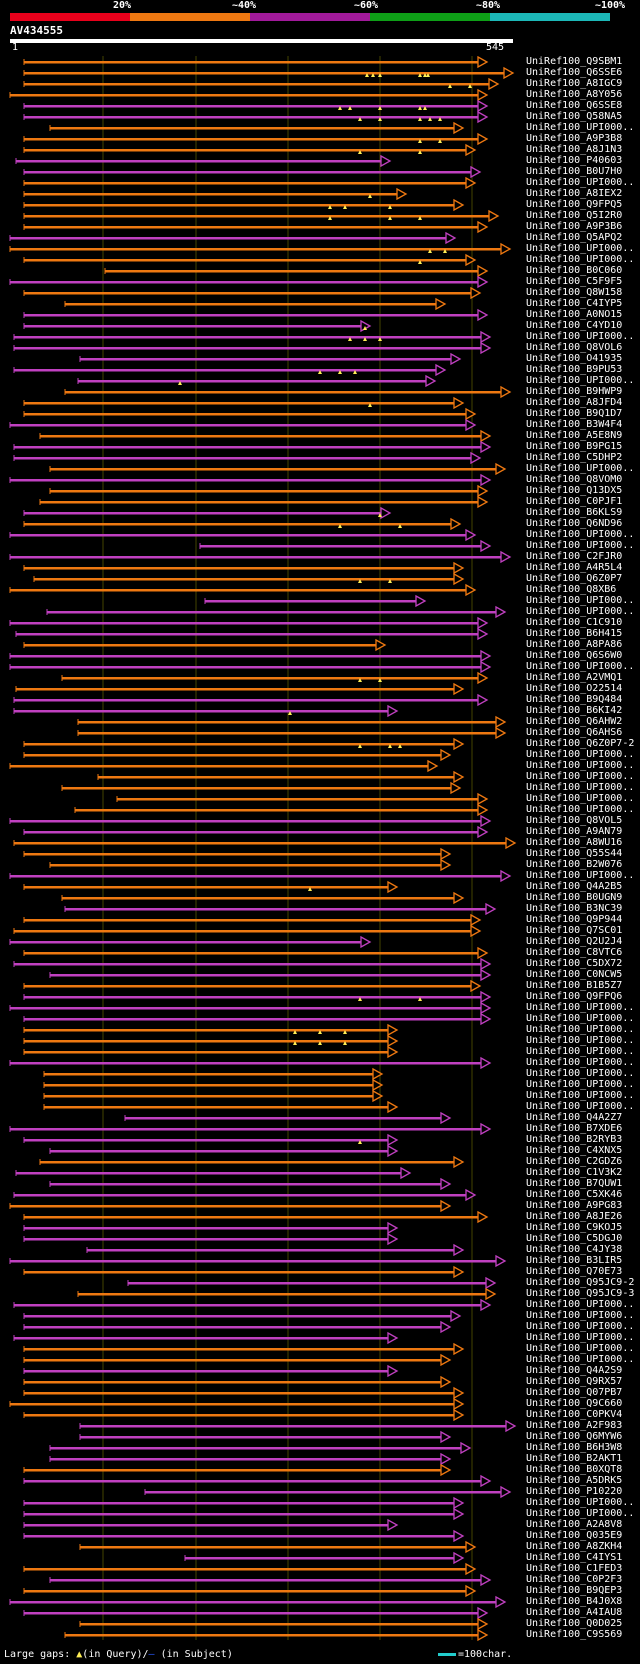 This screenshot has height=1664, width=640. Describe the element at coordinates (574, 1590) in the screenshot. I see `hit-label-link: UniRef100_B9QEP3` at that location.